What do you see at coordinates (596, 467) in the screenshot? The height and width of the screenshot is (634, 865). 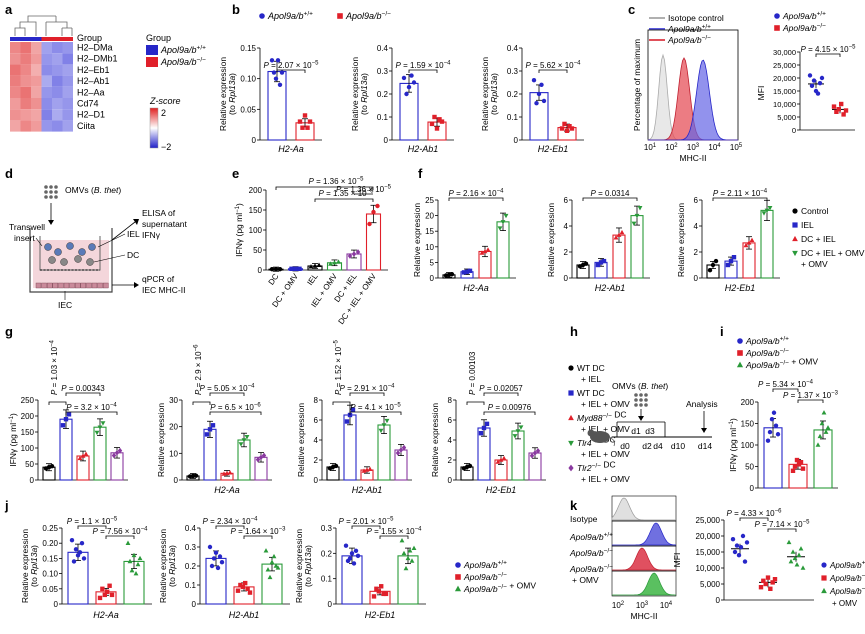 I see `legend-label: Tlr2−/− DC` at bounding box center [596, 467].